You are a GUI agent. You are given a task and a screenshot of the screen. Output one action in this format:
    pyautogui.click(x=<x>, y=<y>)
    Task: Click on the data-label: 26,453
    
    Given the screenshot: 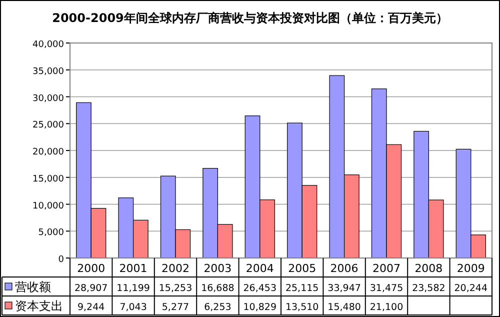 What is the action you would take?
    pyautogui.click(x=260, y=288)
    